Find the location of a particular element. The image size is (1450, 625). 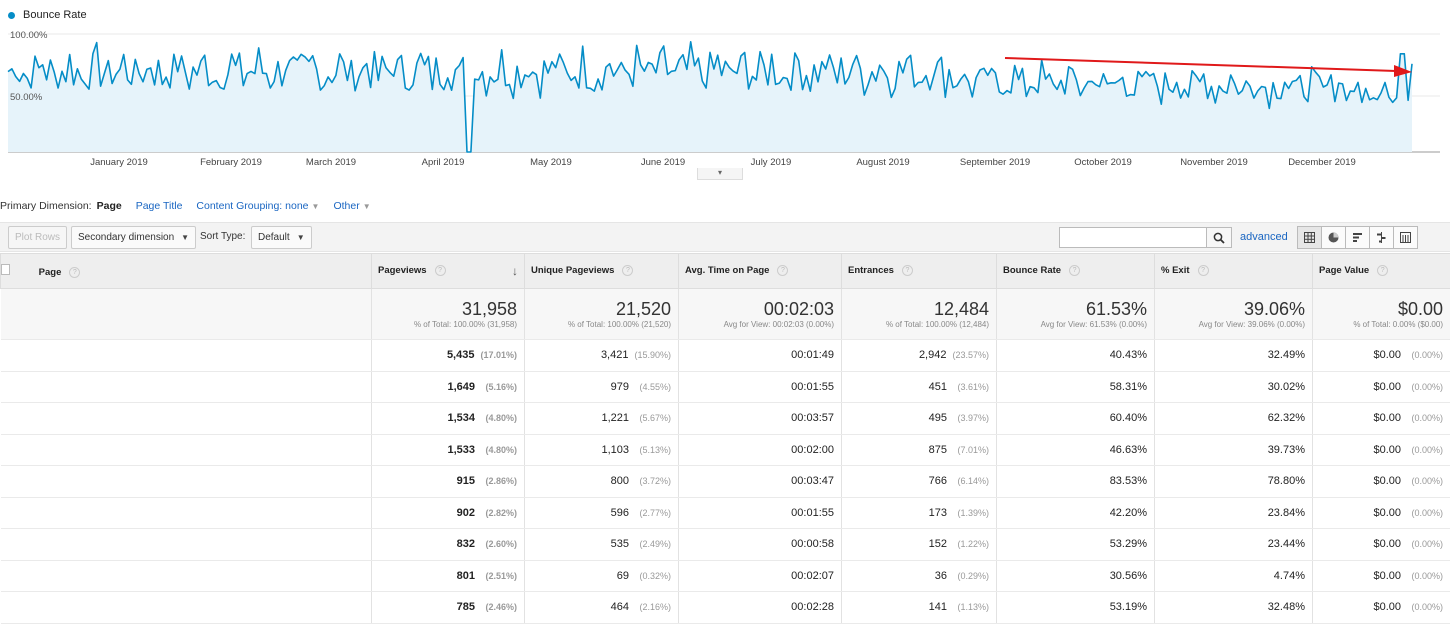

pageviews-pct: (4.80%) is located at coordinates (501, 449).